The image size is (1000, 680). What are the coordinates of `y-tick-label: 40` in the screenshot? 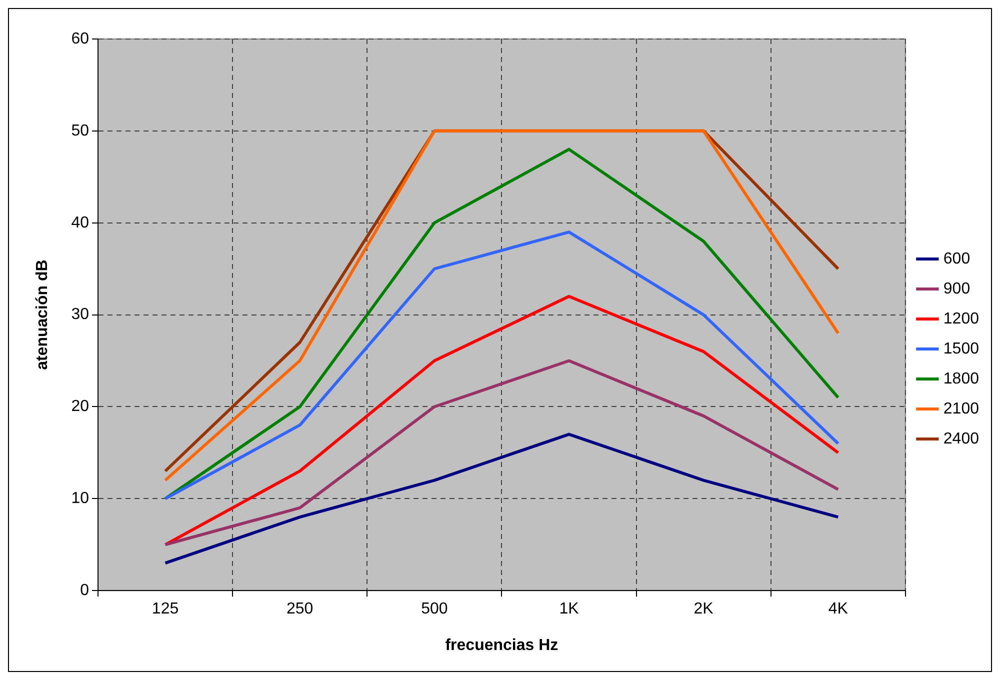 It's located at (80, 223).